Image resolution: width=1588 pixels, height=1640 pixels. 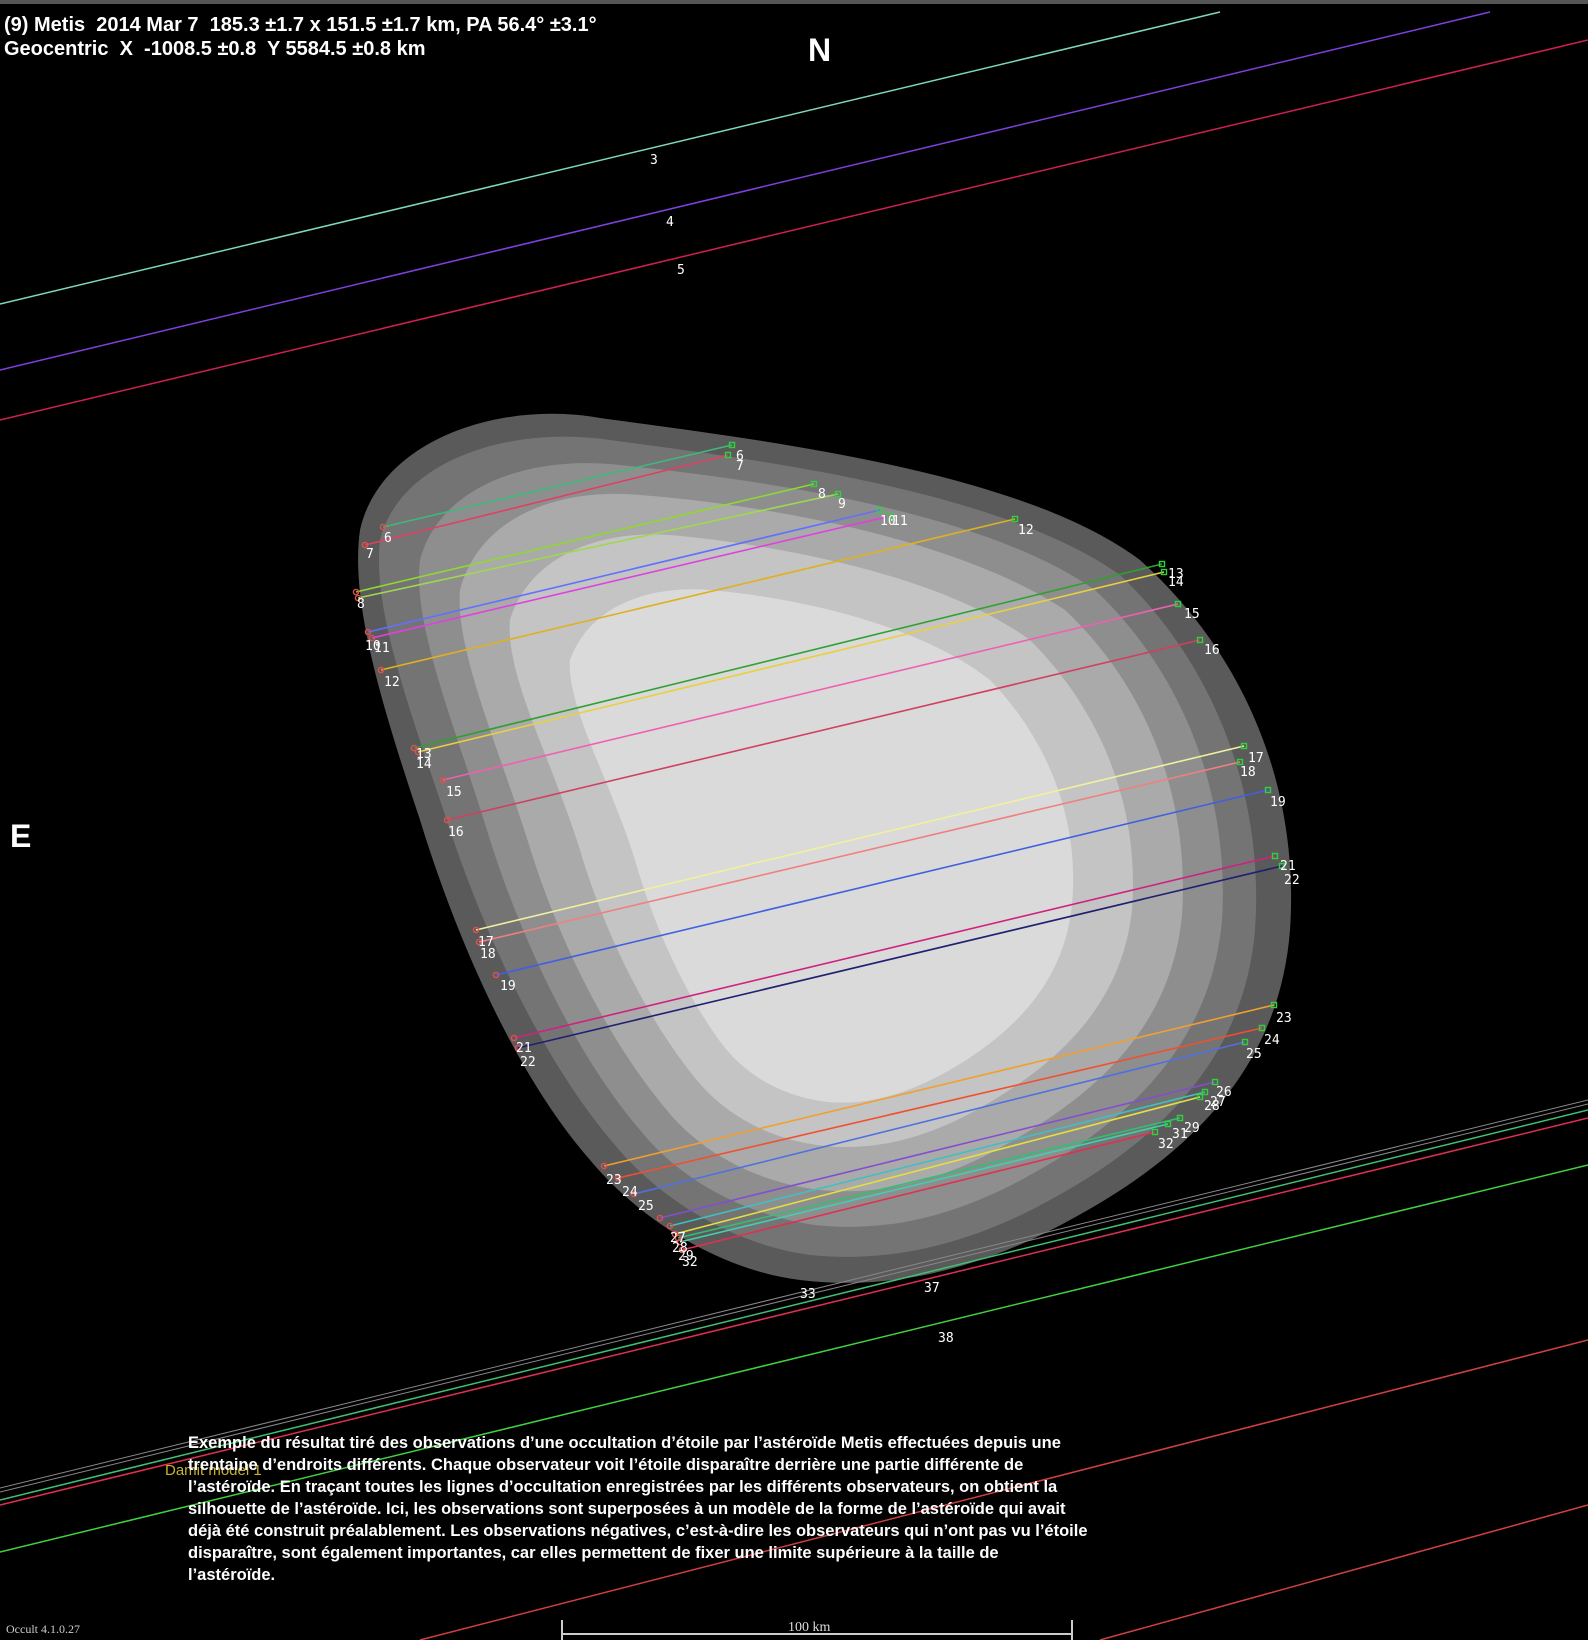 I want to click on chord-label-12-end: 12, so click(x=1026, y=530).